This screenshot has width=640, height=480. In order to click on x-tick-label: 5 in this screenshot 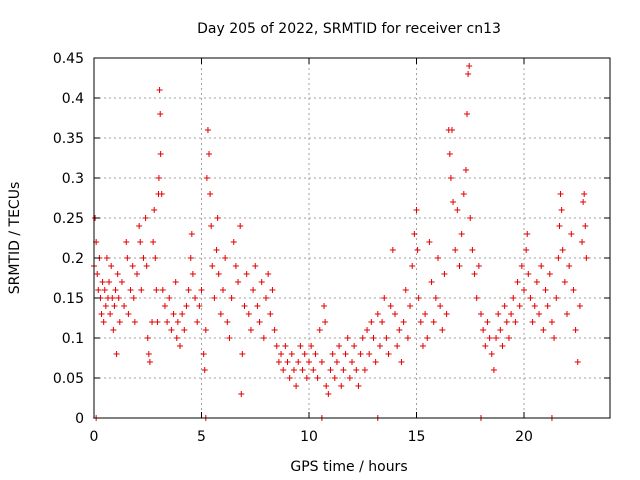, I will do `click(201, 437)`.